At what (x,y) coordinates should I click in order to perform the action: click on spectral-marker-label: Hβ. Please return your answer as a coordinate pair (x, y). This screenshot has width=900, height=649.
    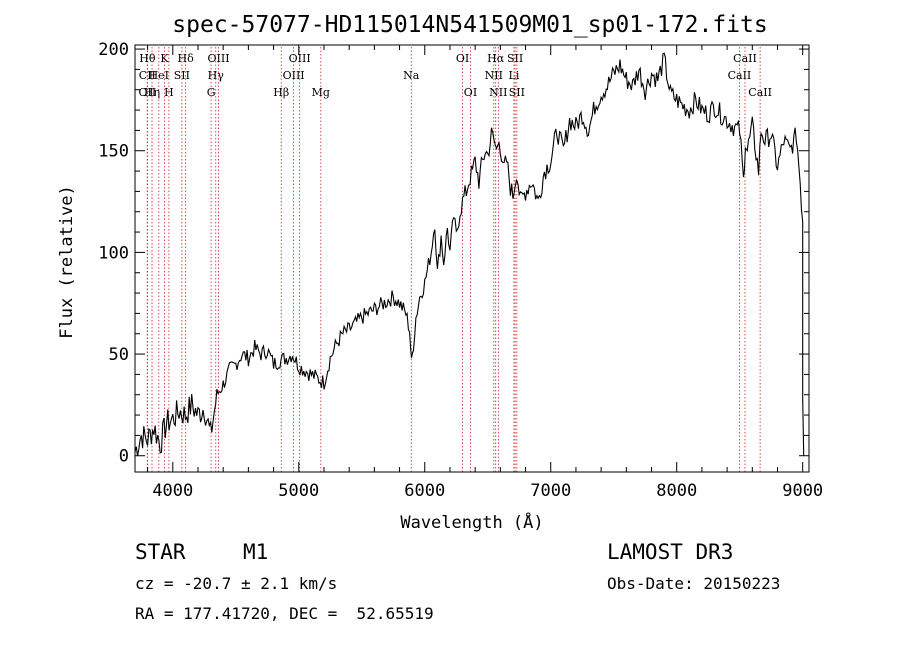
    Looking at the image, I should click on (281, 92).